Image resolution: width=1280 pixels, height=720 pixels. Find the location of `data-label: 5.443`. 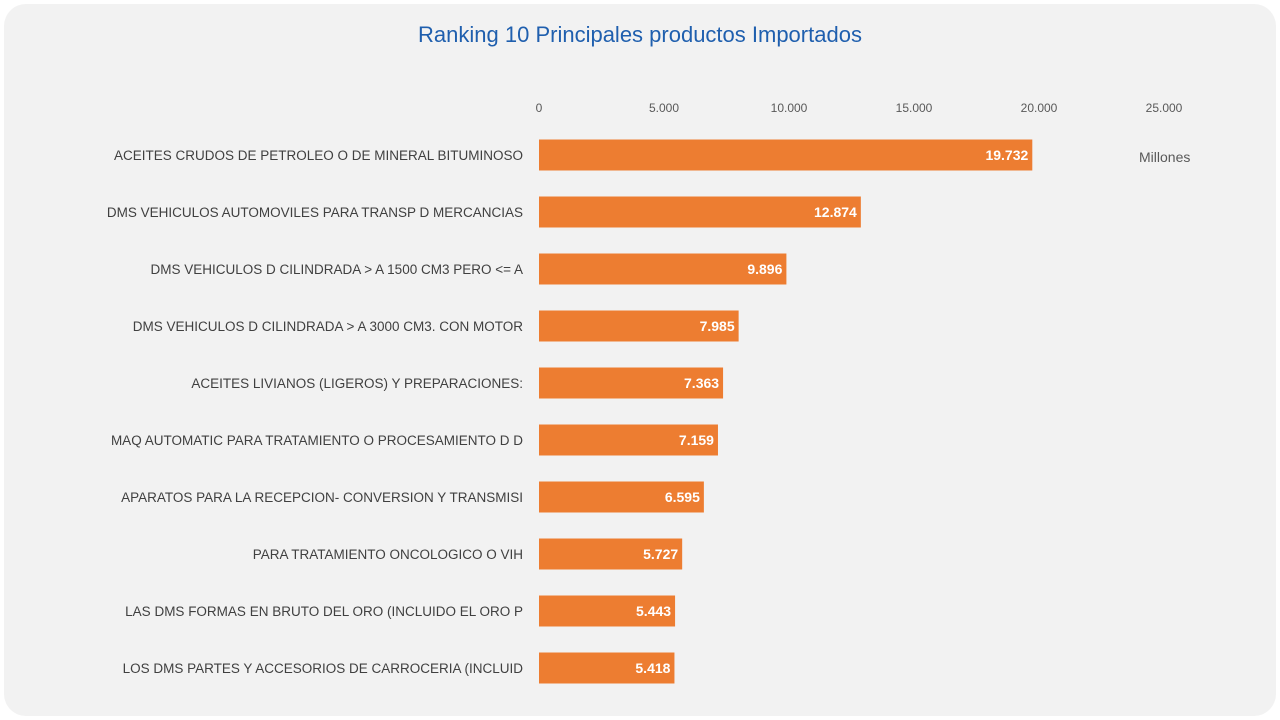

data-label: 5.443 is located at coordinates (653, 611).